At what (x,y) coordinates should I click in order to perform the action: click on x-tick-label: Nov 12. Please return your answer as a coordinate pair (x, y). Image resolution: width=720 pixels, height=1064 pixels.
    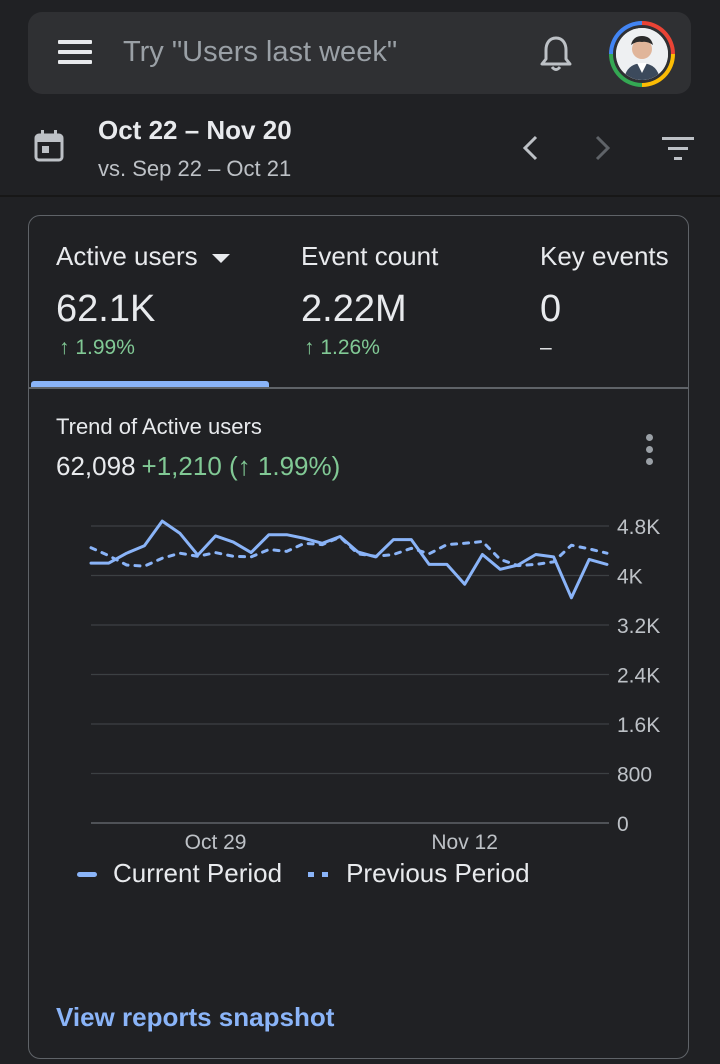
    Looking at the image, I should click on (464, 842).